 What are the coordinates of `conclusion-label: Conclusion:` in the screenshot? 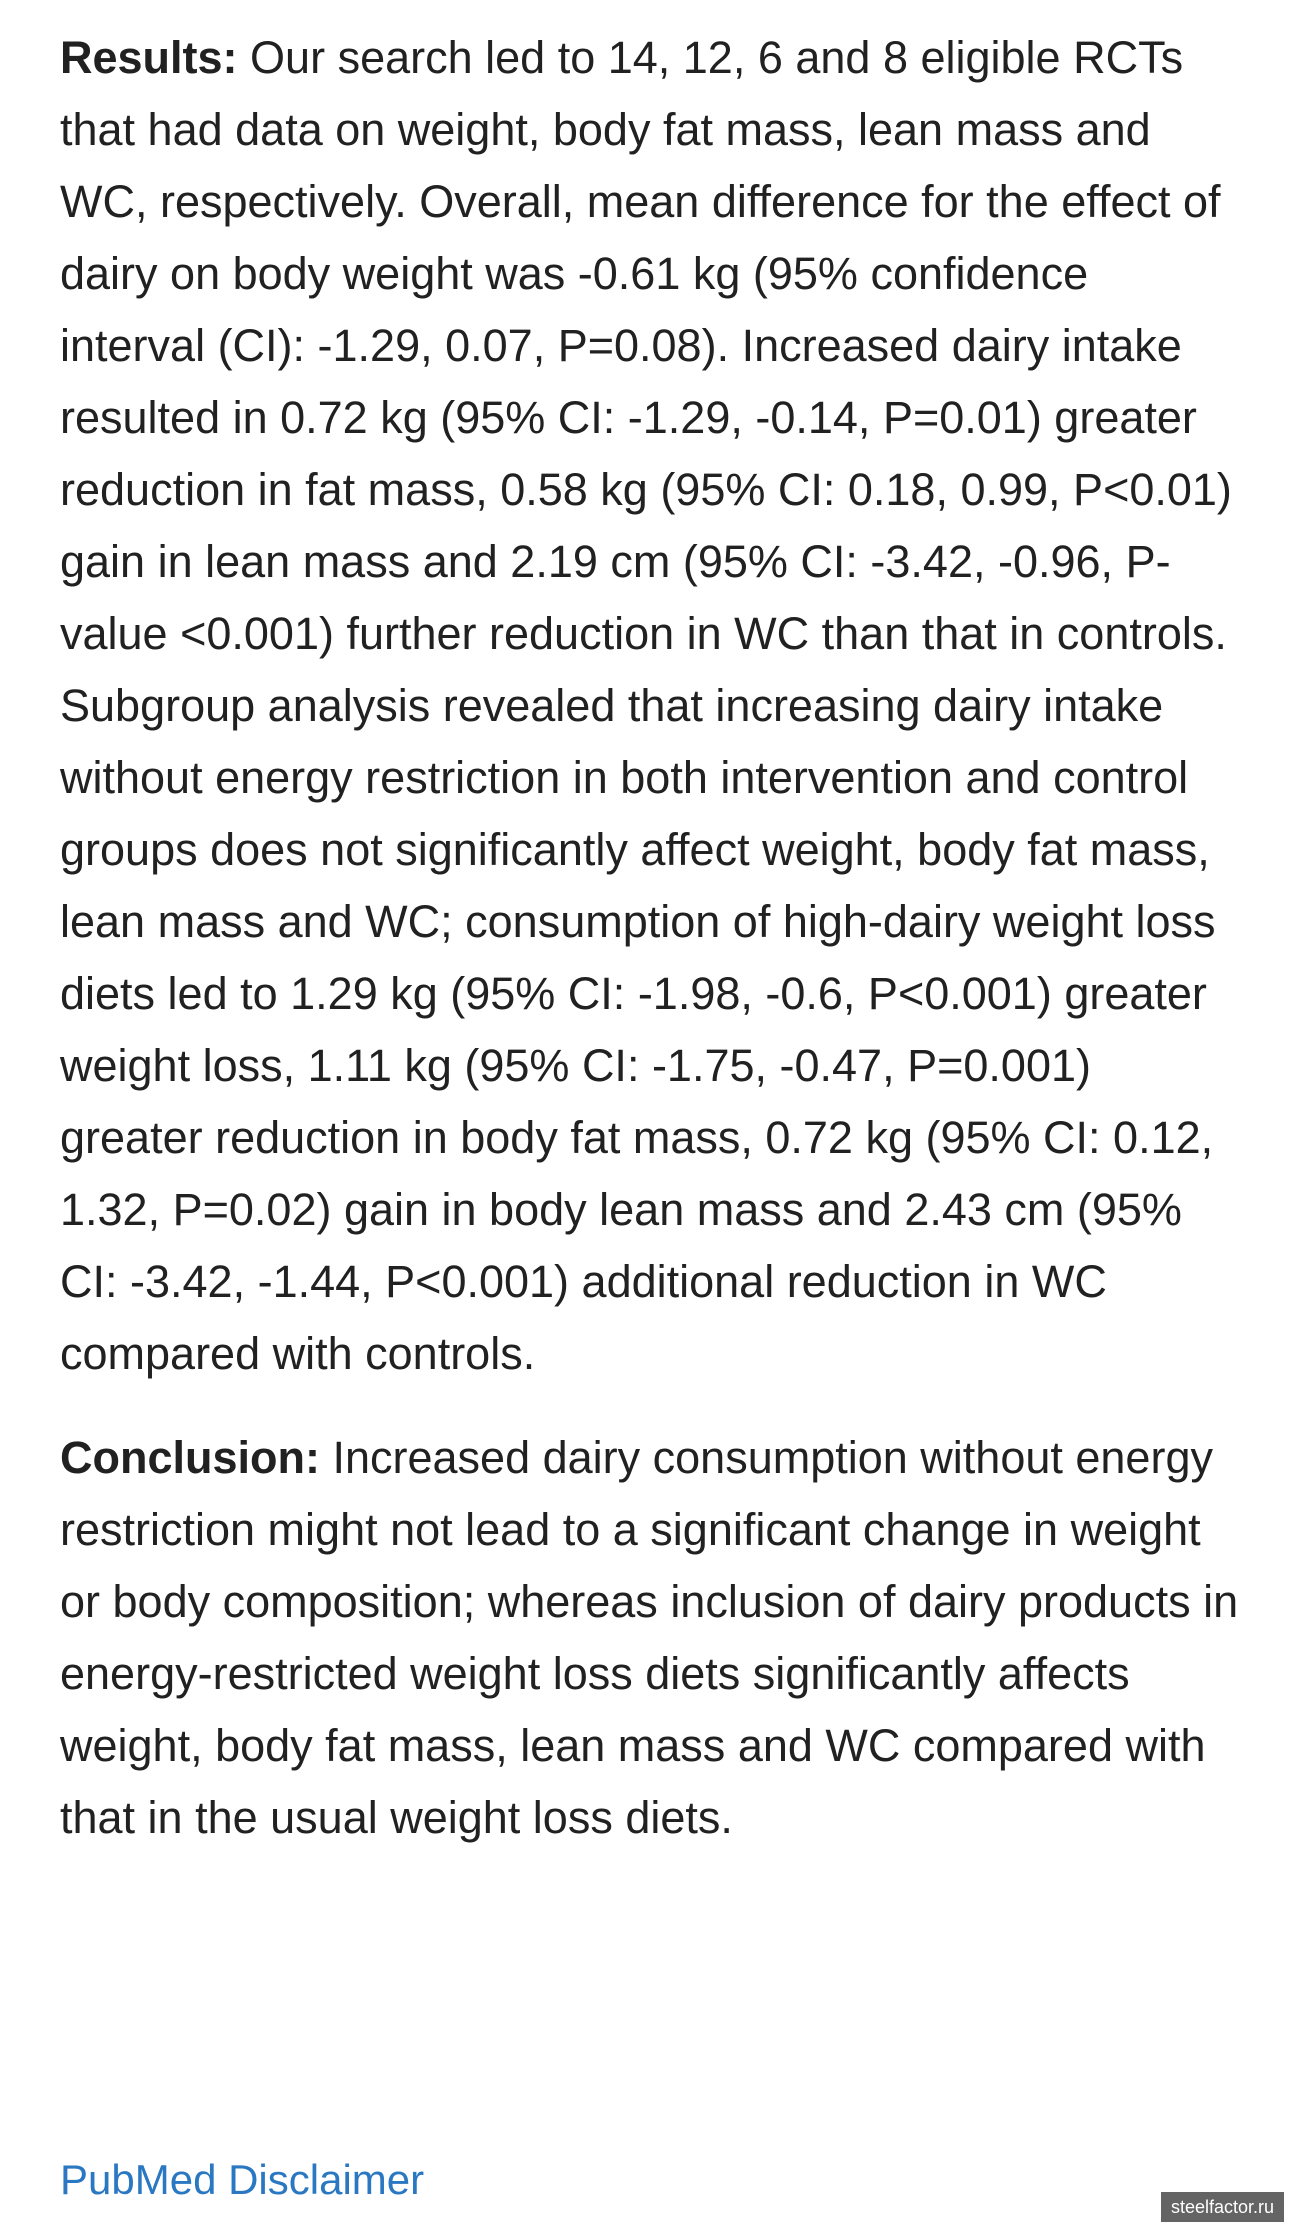 It's located at (190, 1457).